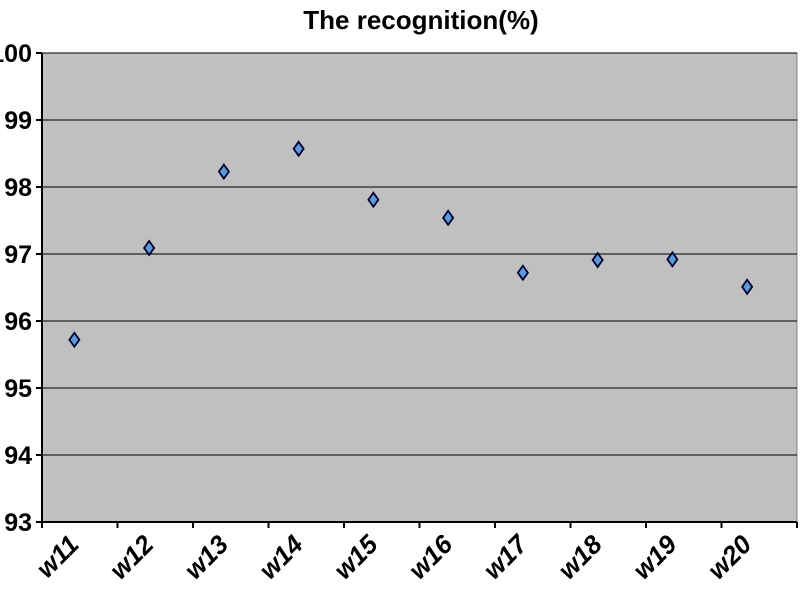  What do you see at coordinates (18, 322) in the screenshot?
I see `y-tick-label: 96` at bounding box center [18, 322].